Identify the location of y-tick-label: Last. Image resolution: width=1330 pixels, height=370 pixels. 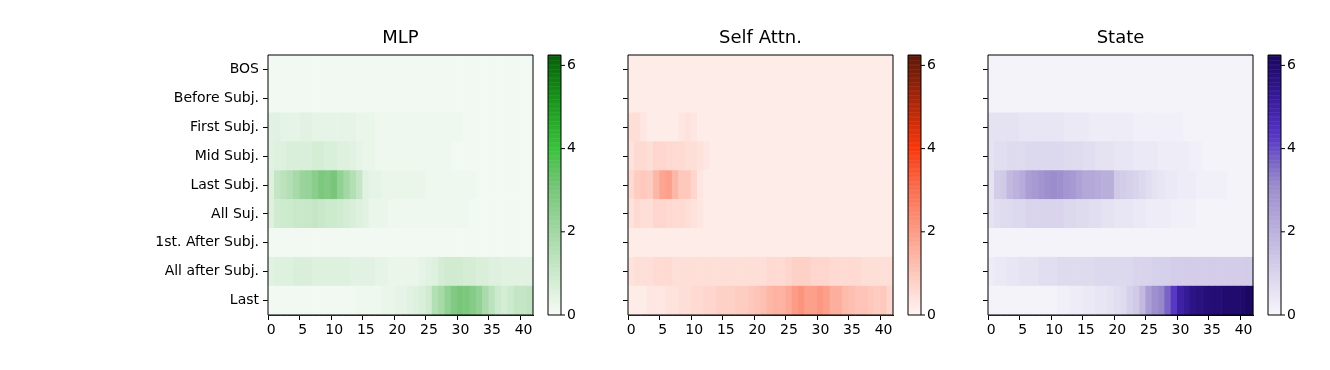
(244, 299).